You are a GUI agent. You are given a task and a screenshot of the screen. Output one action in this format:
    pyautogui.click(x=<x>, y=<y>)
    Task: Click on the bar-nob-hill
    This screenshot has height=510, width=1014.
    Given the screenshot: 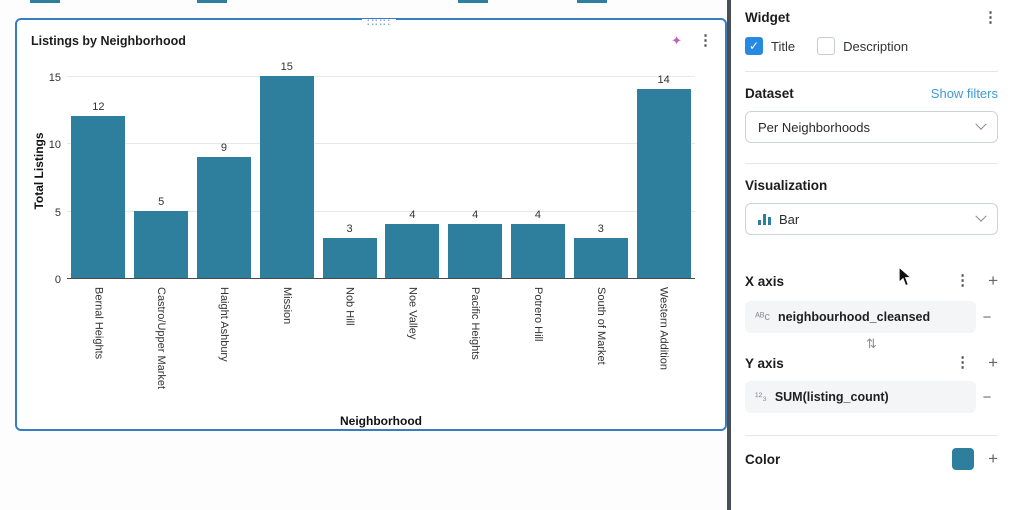 What is the action you would take?
    pyautogui.click(x=349, y=257)
    